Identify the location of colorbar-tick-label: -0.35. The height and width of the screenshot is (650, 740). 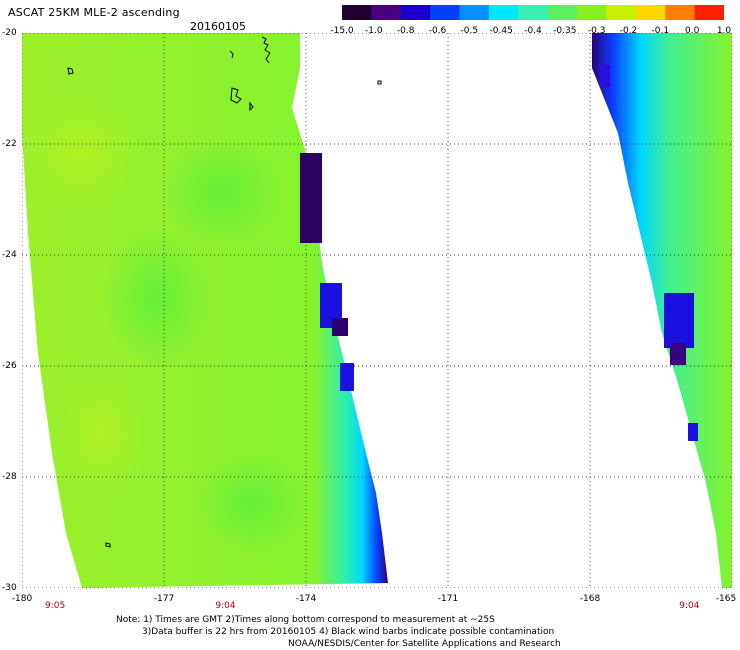
(565, 31).